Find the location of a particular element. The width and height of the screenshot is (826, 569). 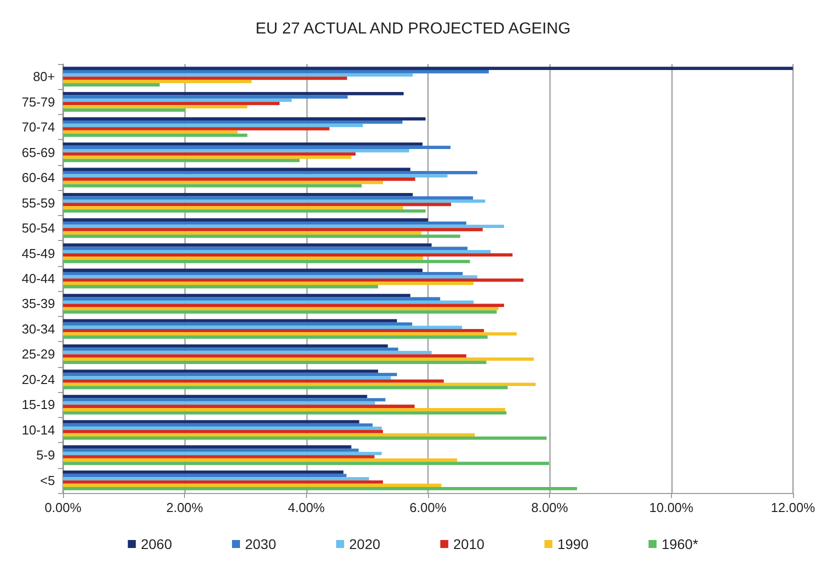

x-tick-label: 8.00% is located at coordinates (549, 507).